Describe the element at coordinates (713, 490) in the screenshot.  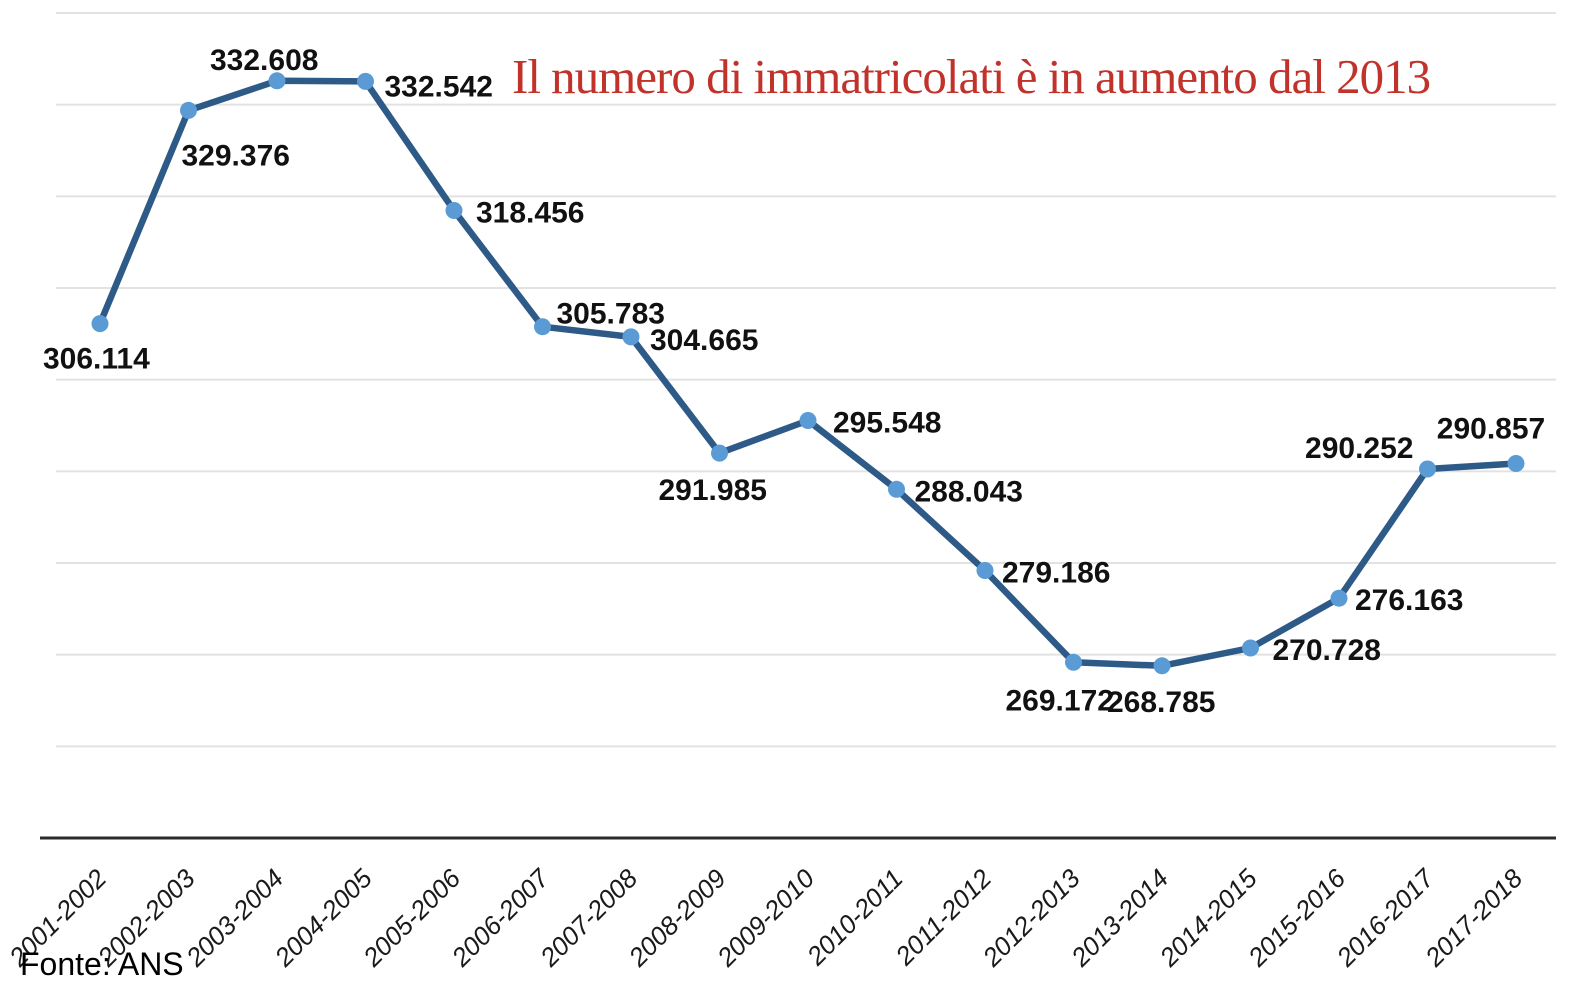
I see `data-label: 291.985` at that location.